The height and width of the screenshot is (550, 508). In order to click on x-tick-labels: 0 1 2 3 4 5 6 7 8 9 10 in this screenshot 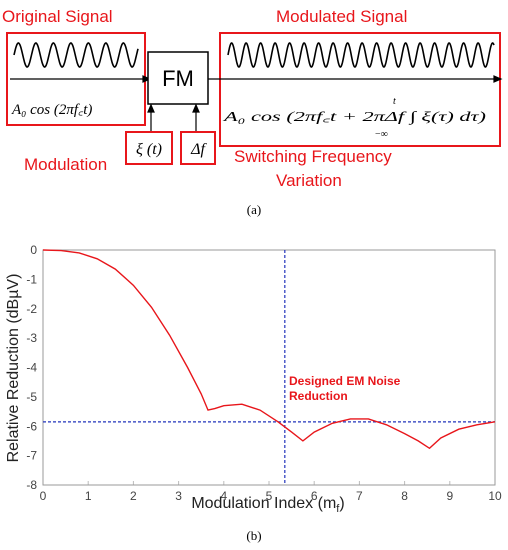, I will do `click(271, 496)`.